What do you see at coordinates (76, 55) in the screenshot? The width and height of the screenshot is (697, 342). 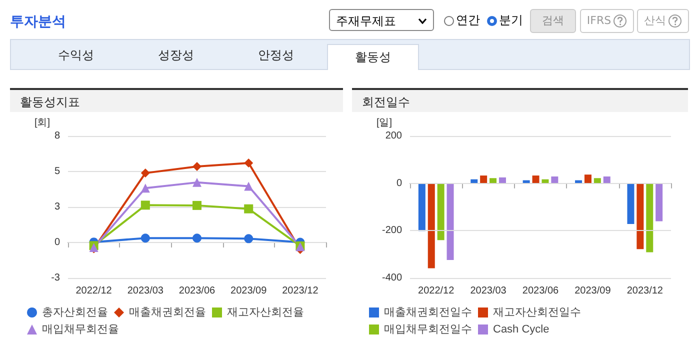 I see `text: 수익성` at bounding box center [76, 55].